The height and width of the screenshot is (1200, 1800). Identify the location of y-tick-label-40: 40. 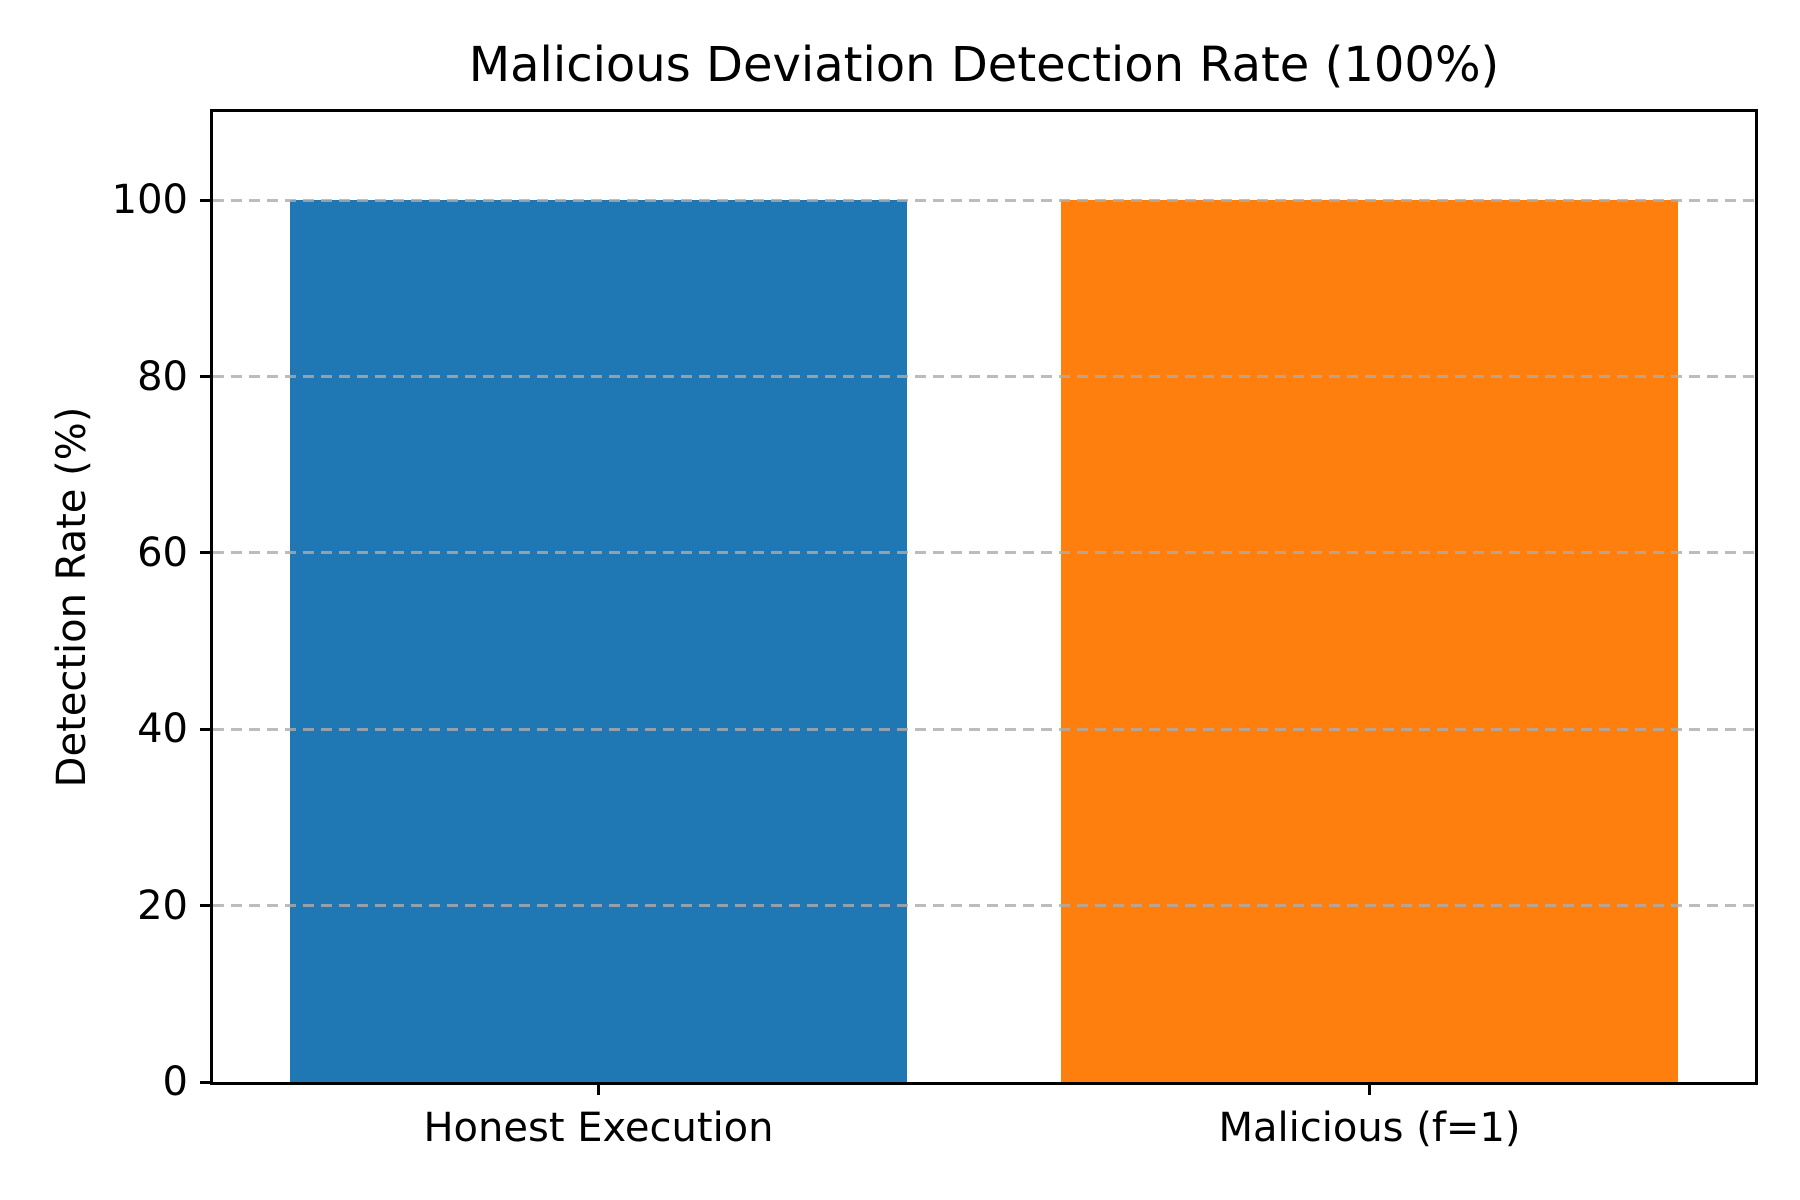
(162, 729).